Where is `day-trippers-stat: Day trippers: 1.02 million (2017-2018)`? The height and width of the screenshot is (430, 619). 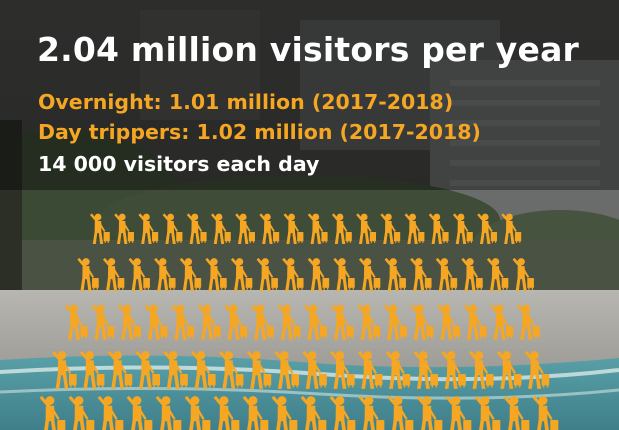
day-trippers-stat: Day trippers: 1.02 million (2017-2018) is located at coordinates (259, 132).